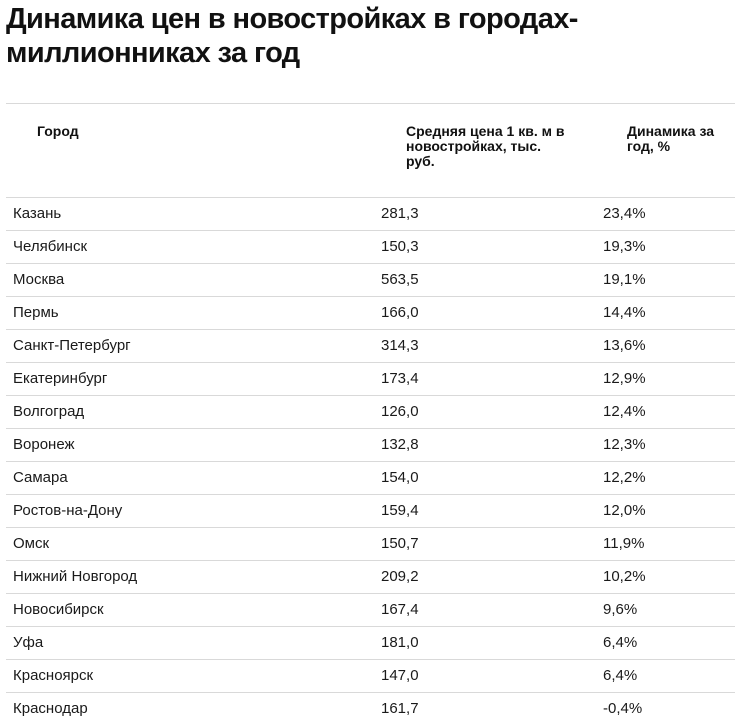  I want to click on cell-city: Казань, so click(37, 213).